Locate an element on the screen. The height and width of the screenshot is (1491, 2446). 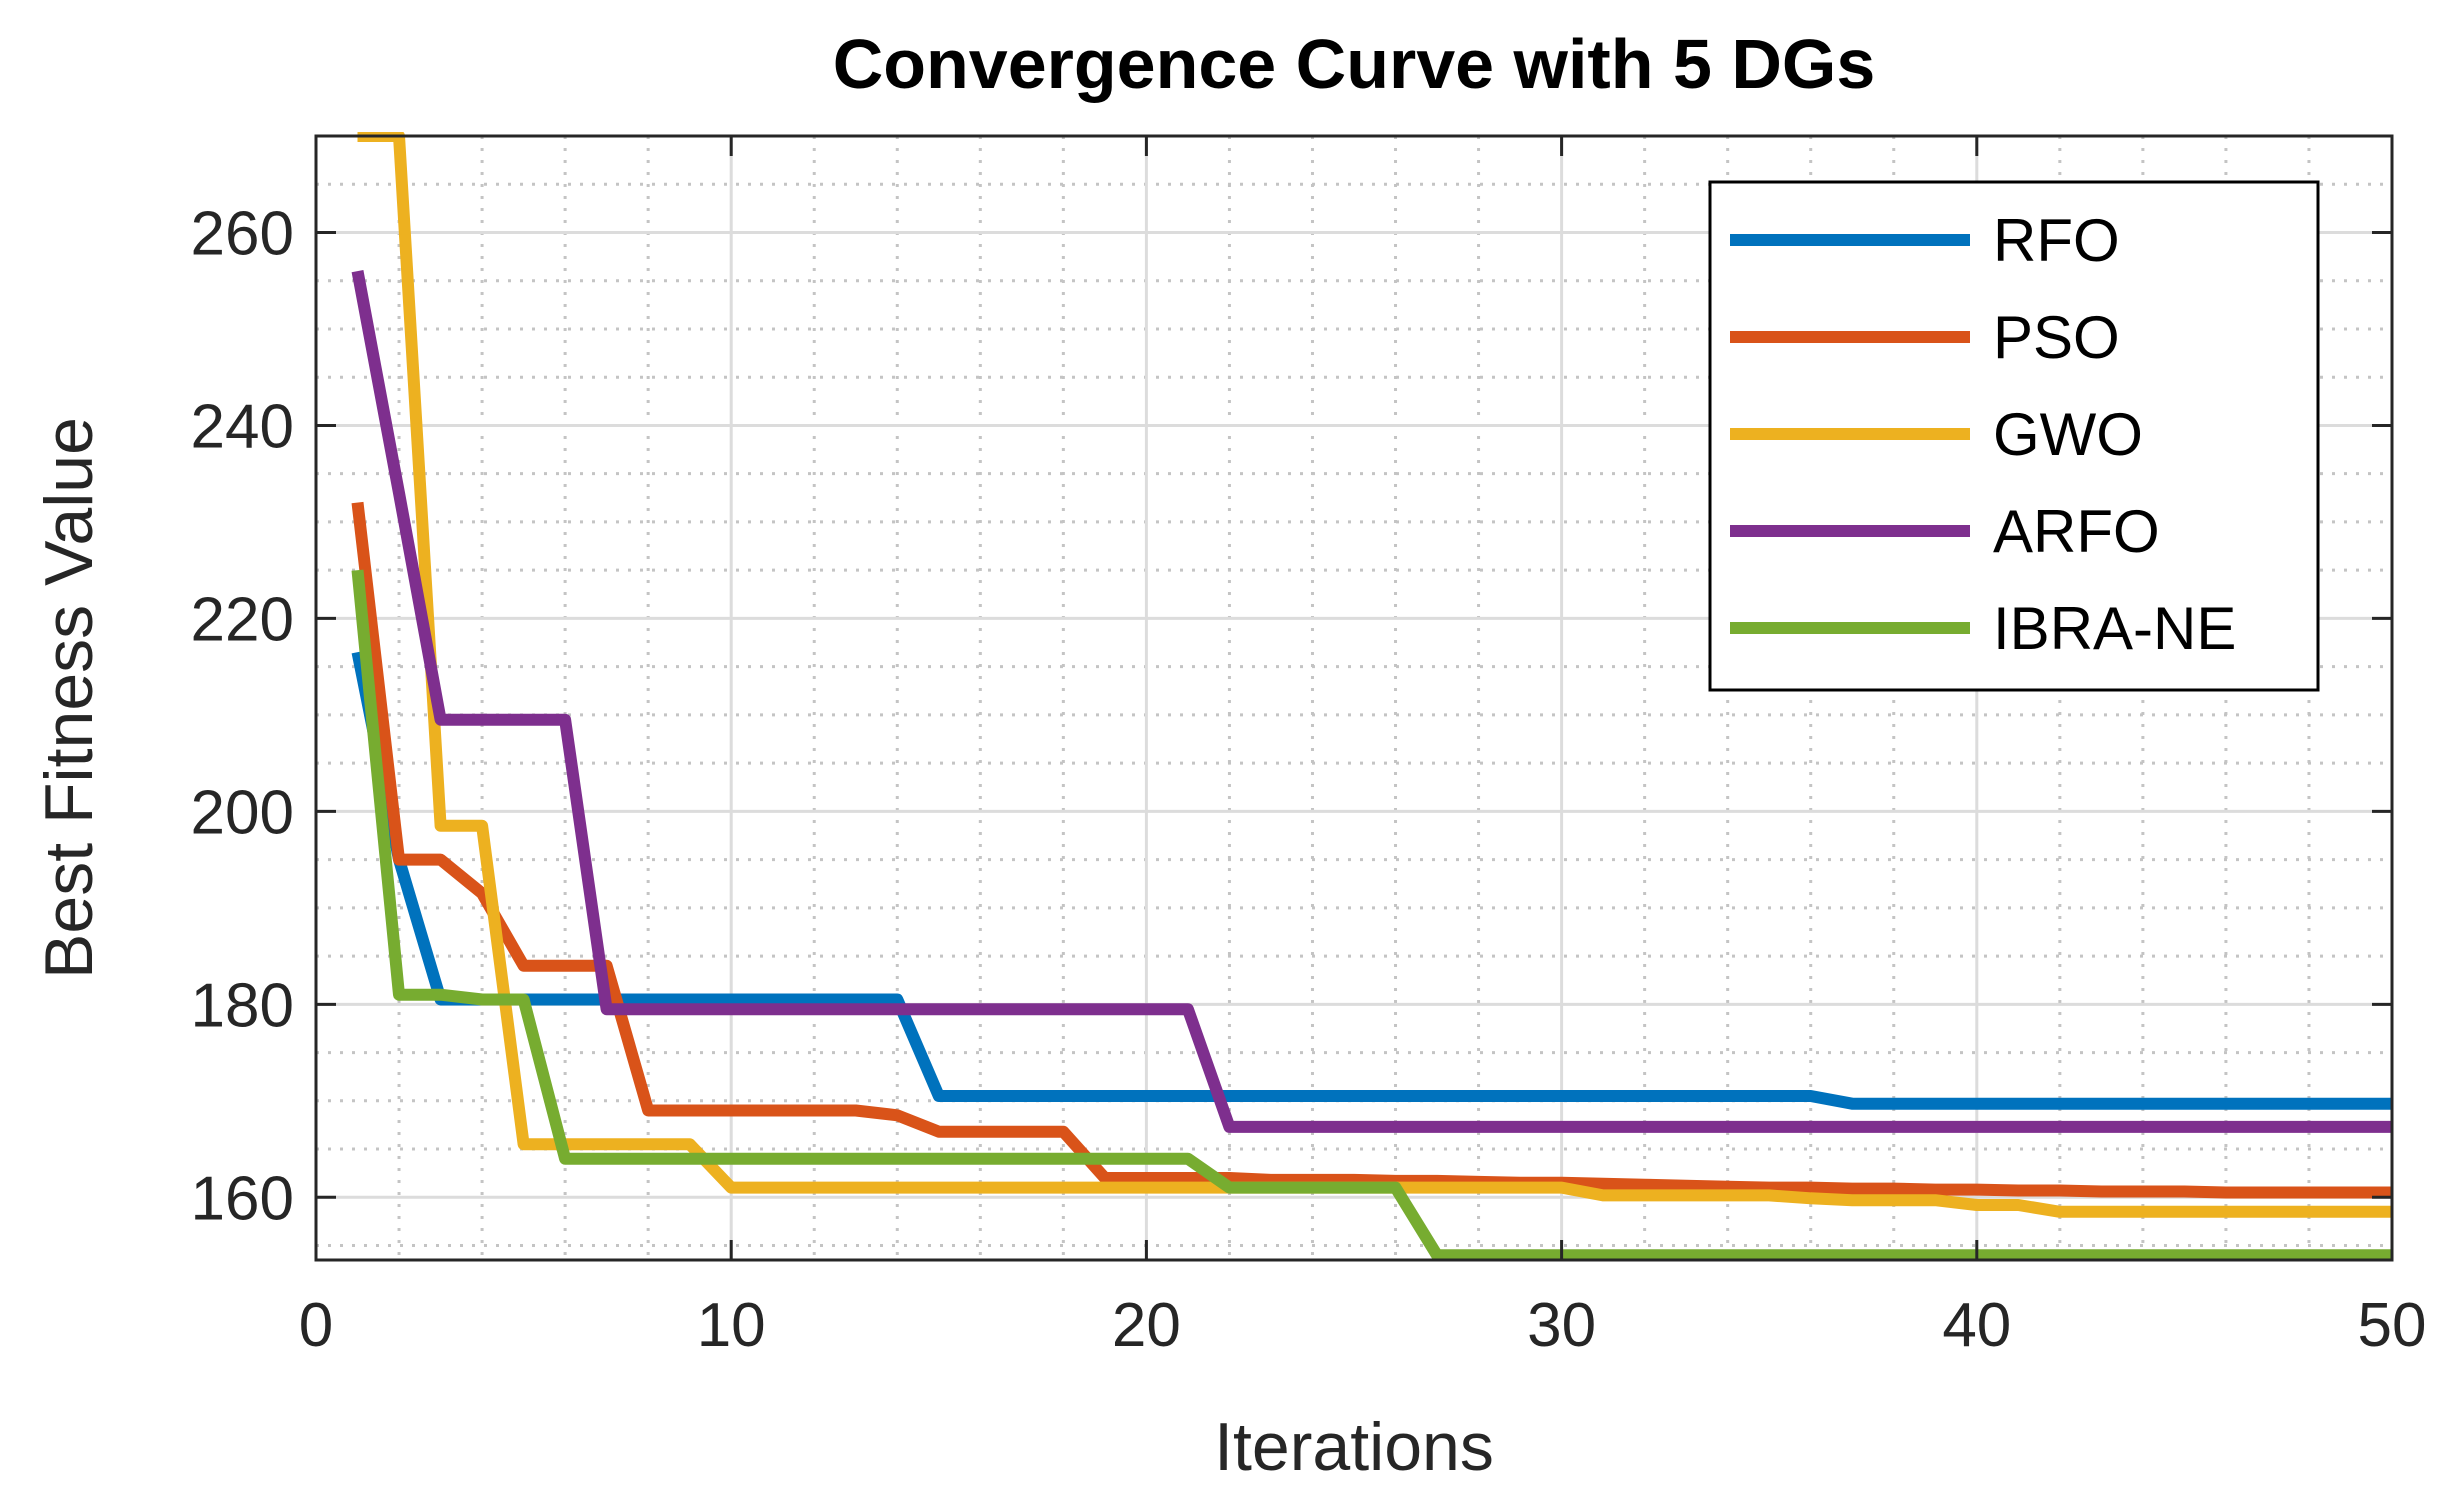
x-tick-label: 40 is located at coordinates (1976, 1325).